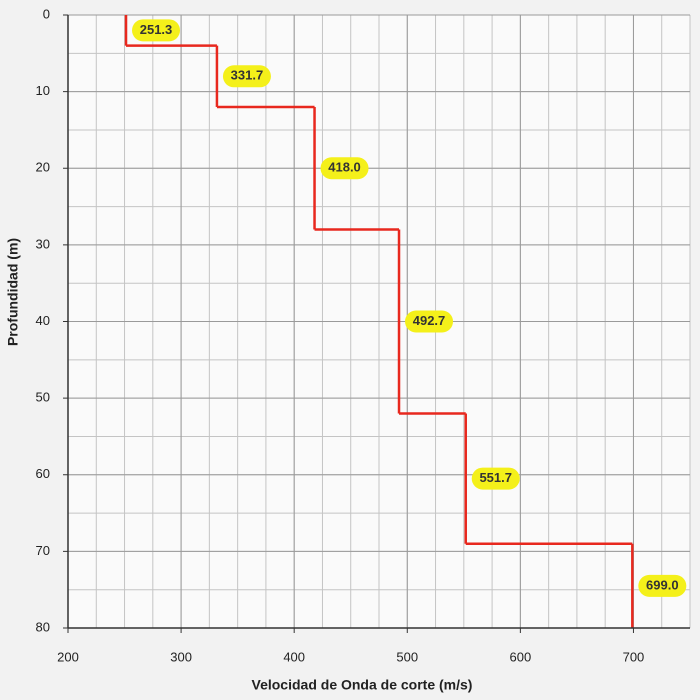 The width and height of the screenshot is (700, 700). I want to click on y-tick-label: 80, so click(43, 626).